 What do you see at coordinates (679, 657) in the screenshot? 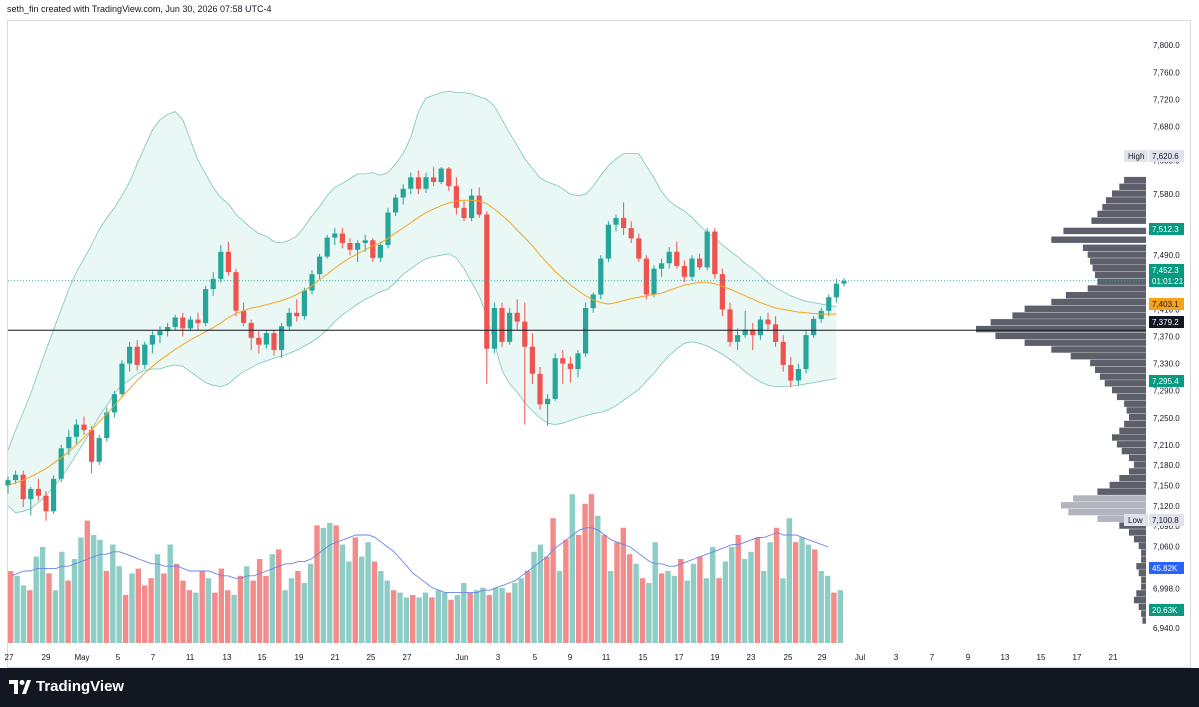
I see `x-tick-label: 17` at bounding box center [679, 657].